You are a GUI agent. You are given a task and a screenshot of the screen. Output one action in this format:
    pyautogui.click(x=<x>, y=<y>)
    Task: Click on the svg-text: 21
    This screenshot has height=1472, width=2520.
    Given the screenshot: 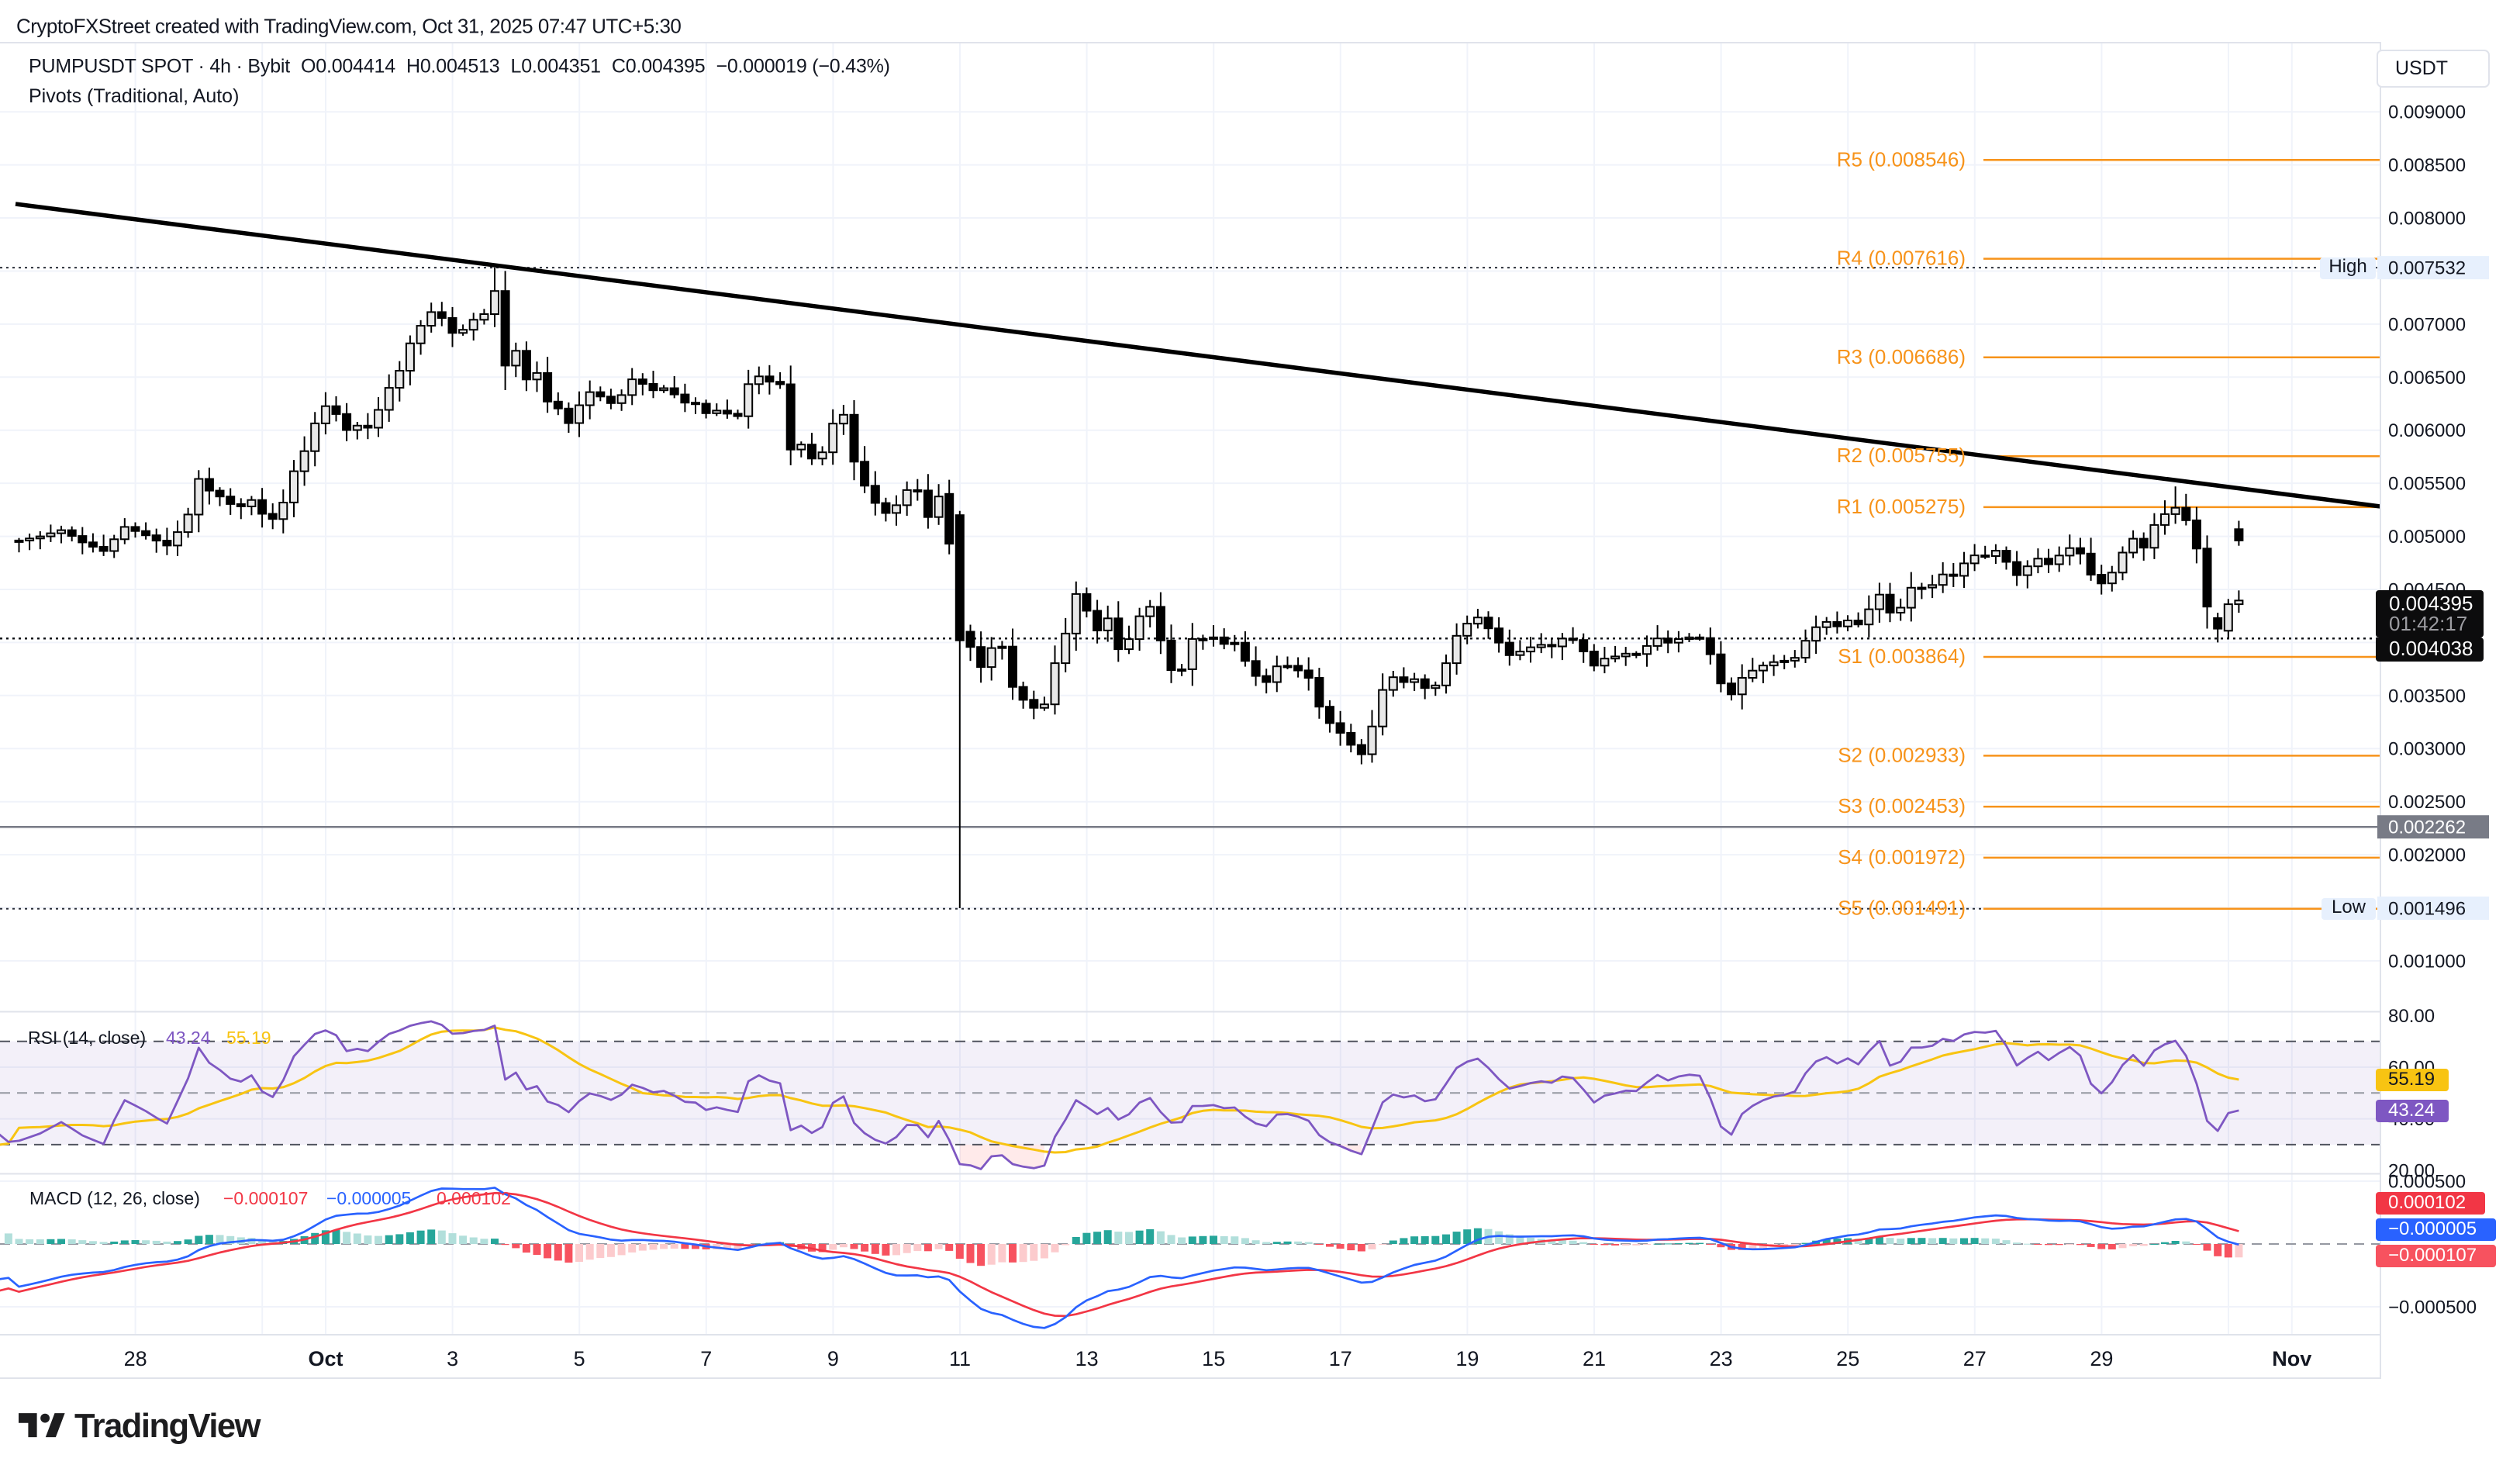 What is the action you would take?
    pyautogui.click(x=1594, y=1358)
    